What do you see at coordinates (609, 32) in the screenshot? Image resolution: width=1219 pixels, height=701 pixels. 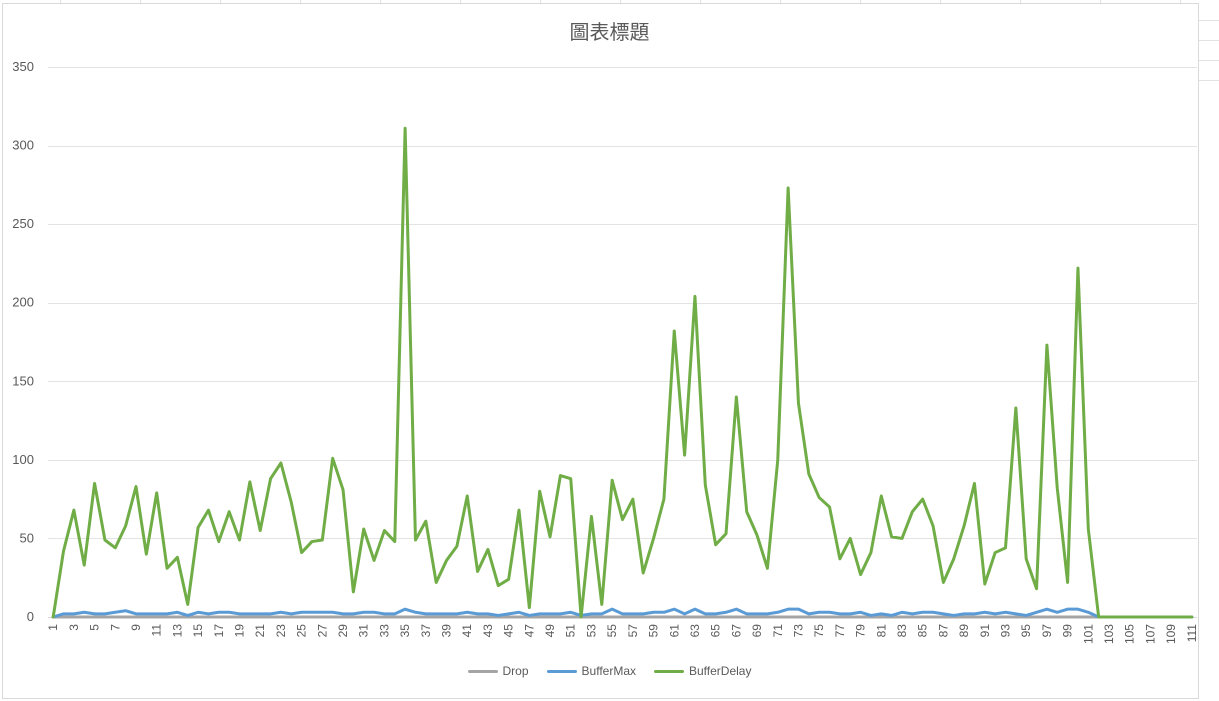 I see `chart-title: 圖表標題` at bounding box center [609, 32].